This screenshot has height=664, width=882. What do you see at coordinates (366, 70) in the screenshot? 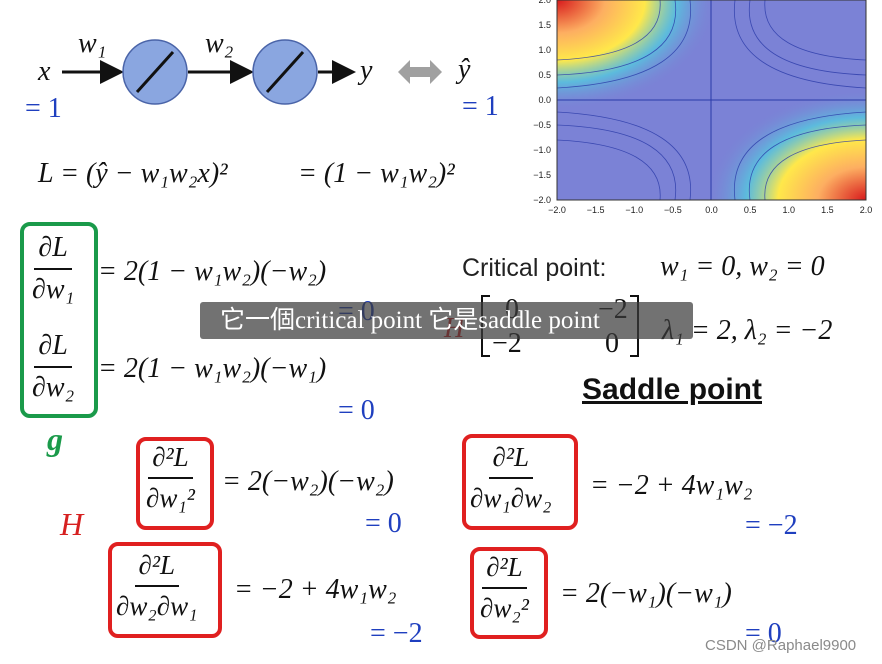
I see `output-label: y` at bounding box center [366, 70].